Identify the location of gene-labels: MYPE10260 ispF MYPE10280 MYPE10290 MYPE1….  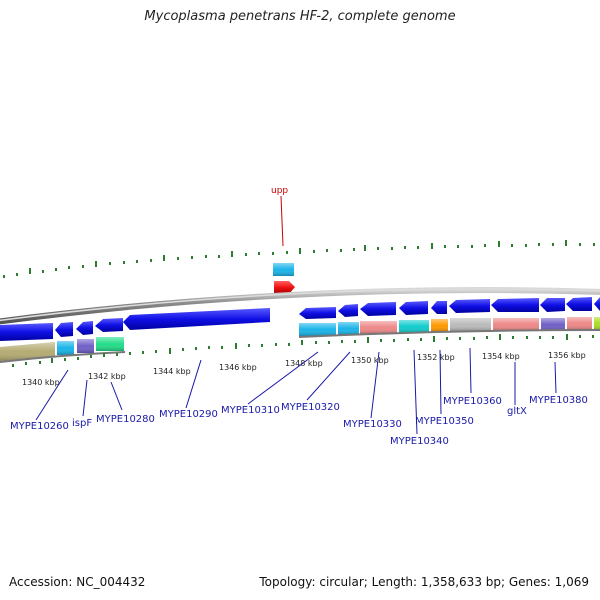
(299, 421).